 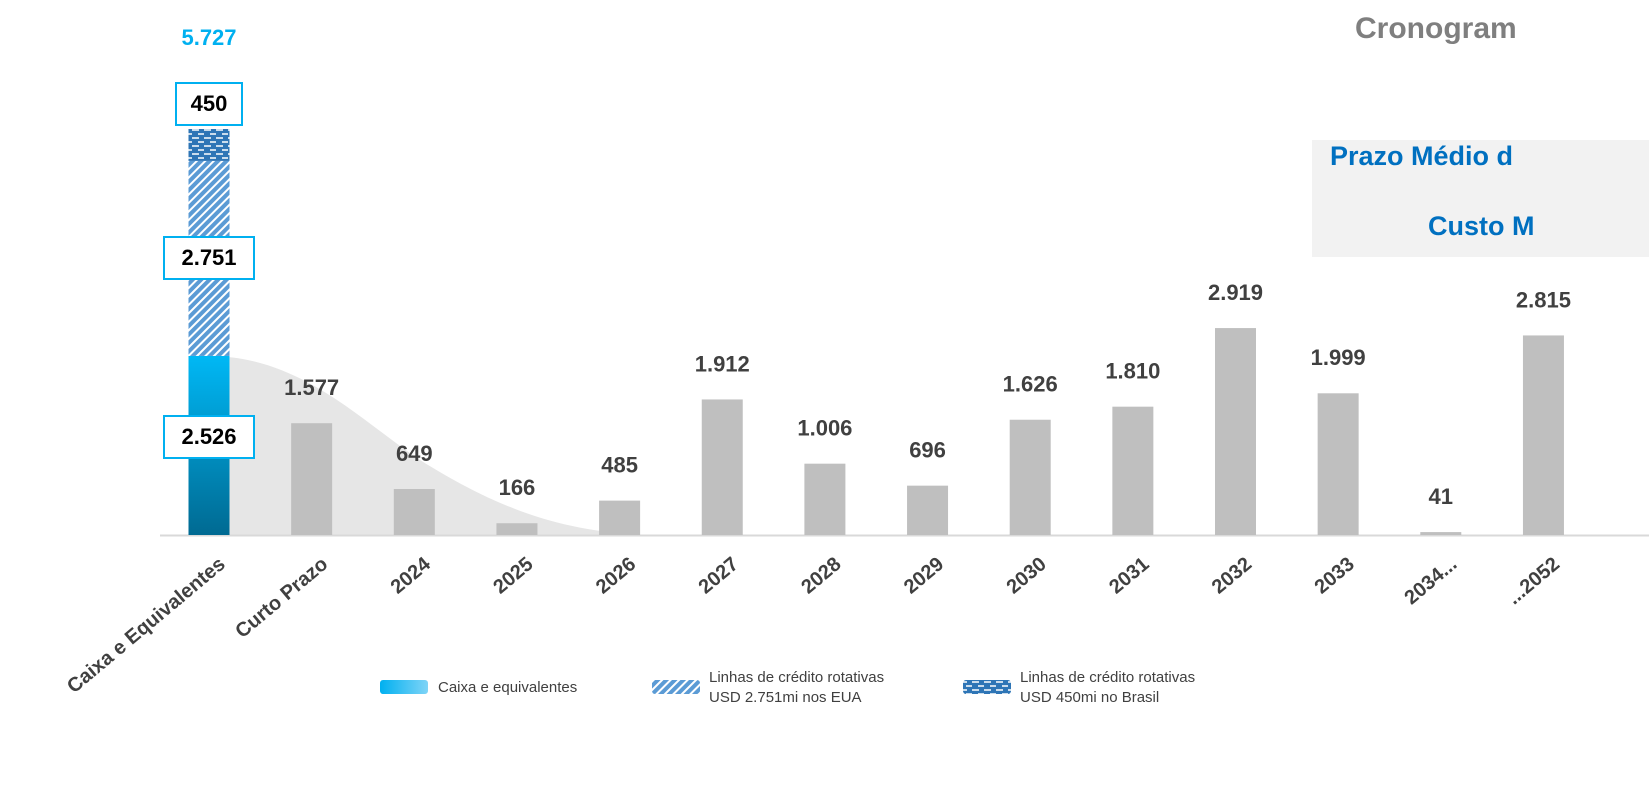 What do you see at coordinates (1481, 226) in the screenshot?
I see `panel-text: Custo M` at bounding box center [1481, 226].